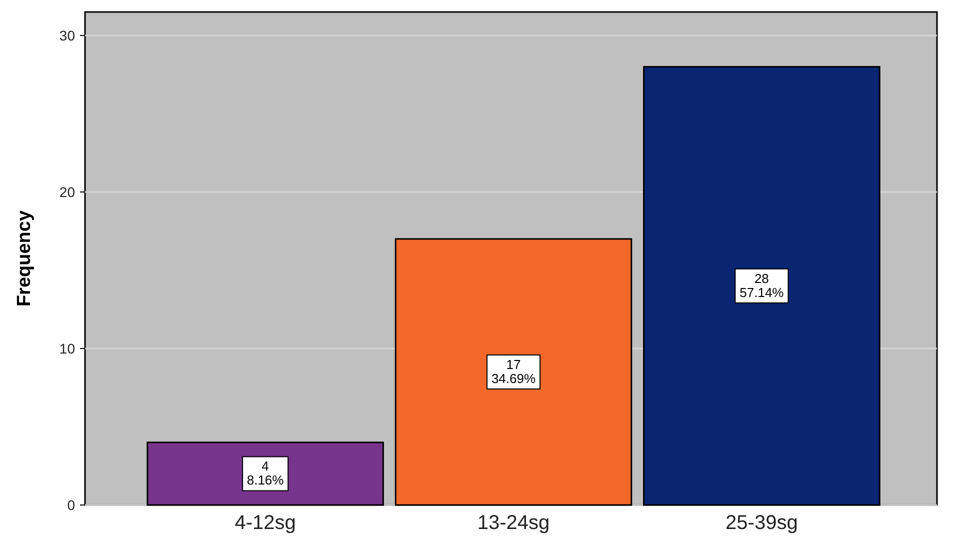  Describe the element at coordinates (71, 504) in the screenshot. I see `y-tick-label: 0` at that location.